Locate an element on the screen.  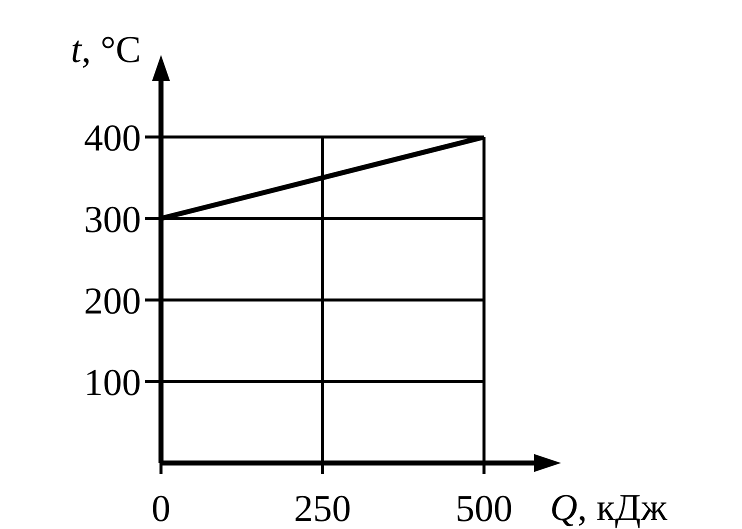
y-tick-label: 300 is located at coordinates (112, 219).